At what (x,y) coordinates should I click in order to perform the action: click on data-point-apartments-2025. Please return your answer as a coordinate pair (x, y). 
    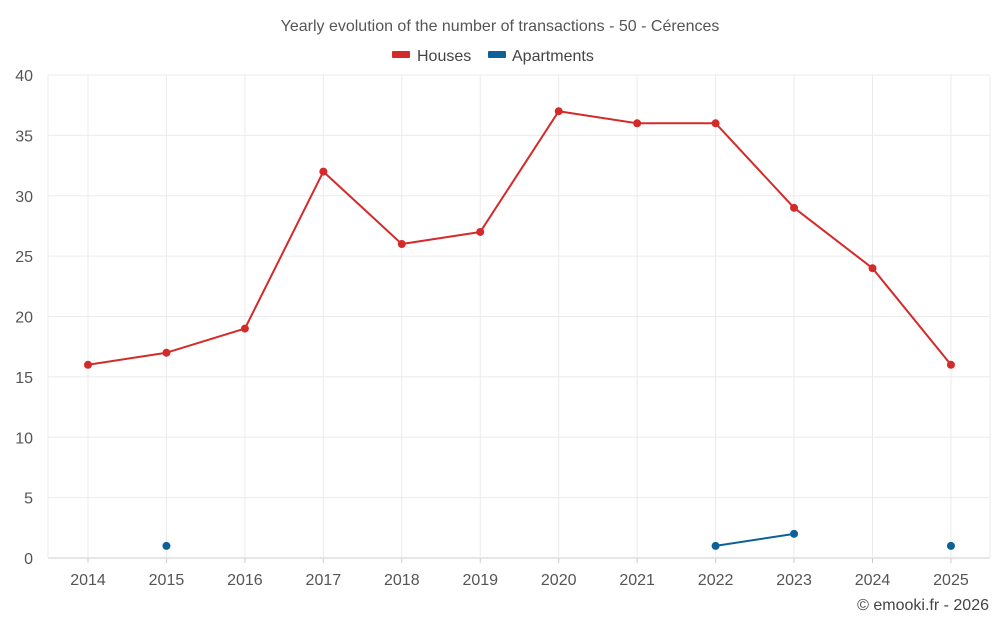
    Looking at the image, I should click on (950, 545).